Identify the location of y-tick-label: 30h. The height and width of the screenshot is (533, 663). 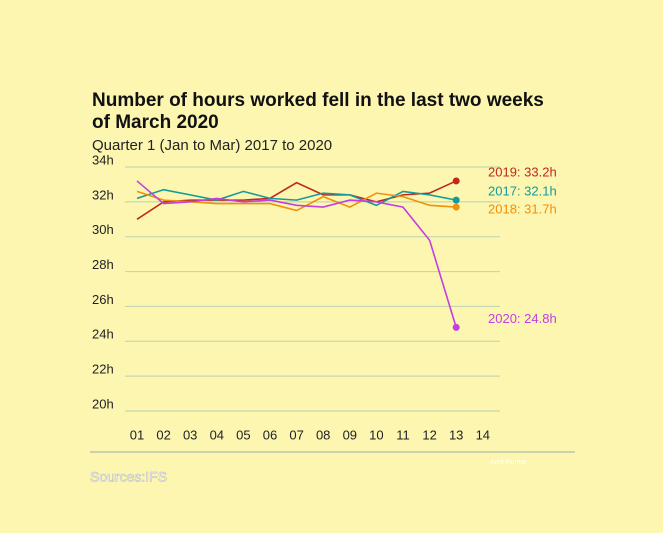
(103, 229).